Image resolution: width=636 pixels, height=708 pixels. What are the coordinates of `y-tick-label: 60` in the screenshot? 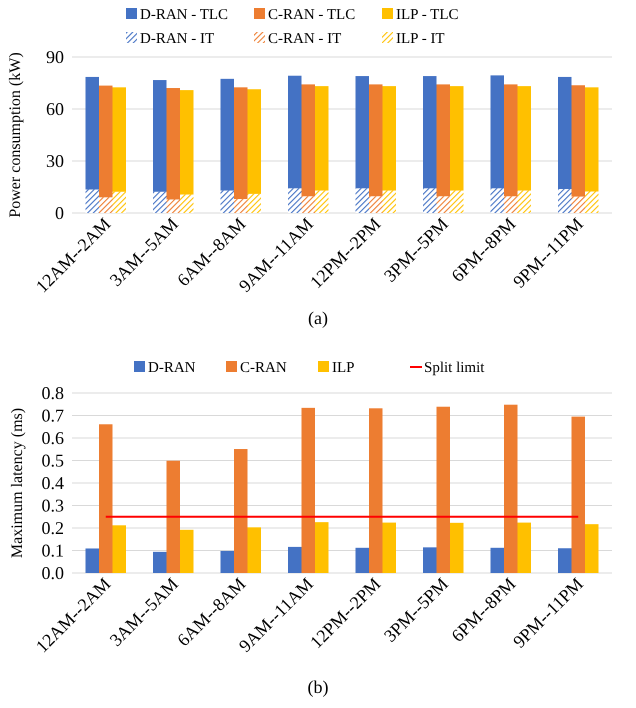 It's located at (55, 109).